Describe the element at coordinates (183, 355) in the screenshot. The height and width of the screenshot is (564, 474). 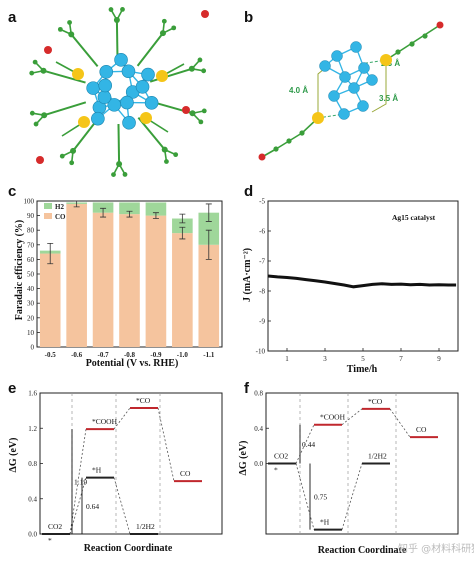
I see `x-tick-label-c: -1.0` at that location.